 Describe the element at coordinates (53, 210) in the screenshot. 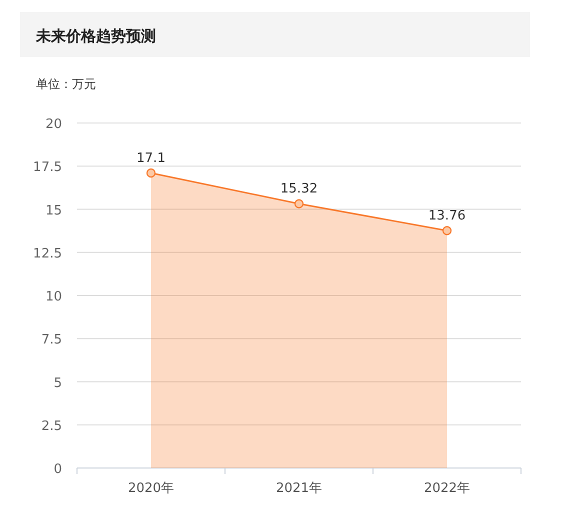

I see `y-tick-label: 15` at that location.